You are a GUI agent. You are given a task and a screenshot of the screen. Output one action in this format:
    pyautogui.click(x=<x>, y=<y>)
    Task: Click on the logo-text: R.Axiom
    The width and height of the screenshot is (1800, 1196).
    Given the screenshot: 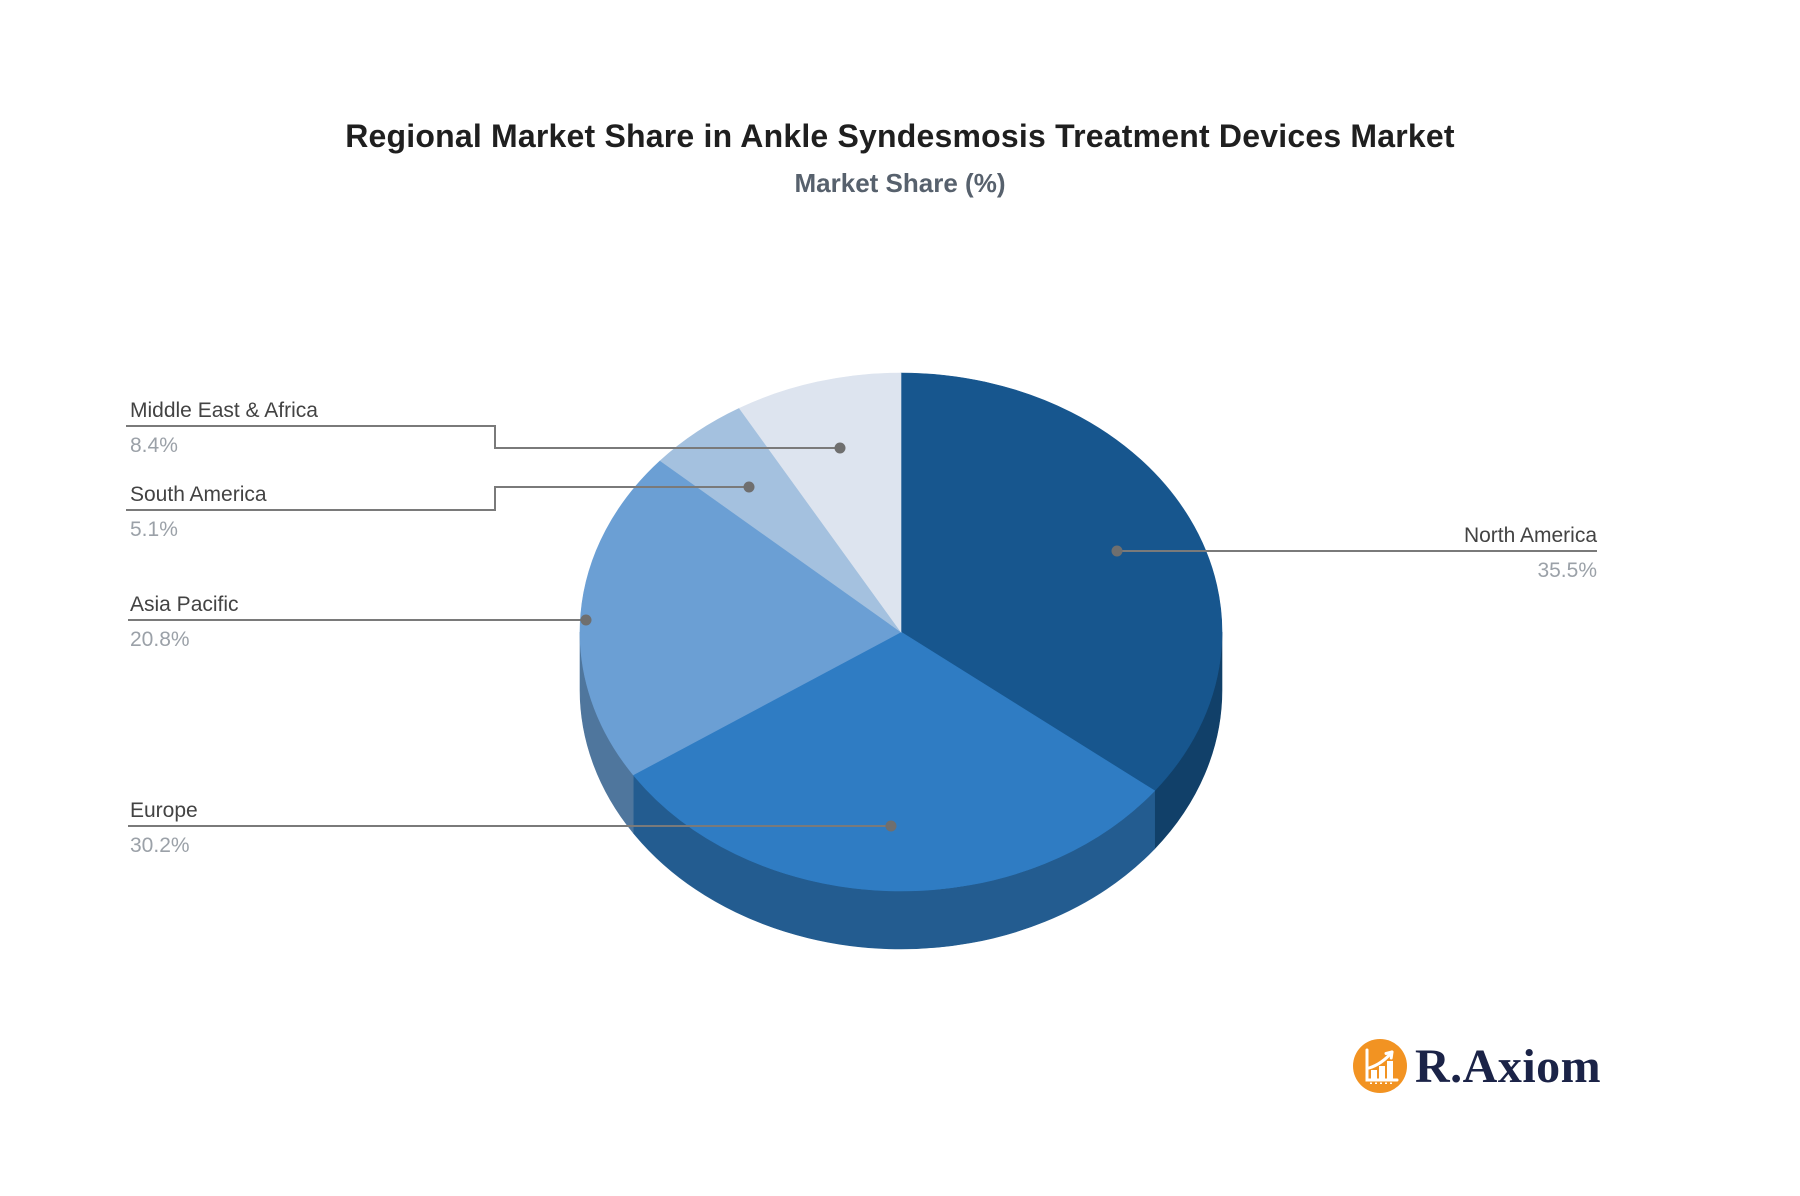 What is the action you would take?
    pyautogui.click(x=1508, y=1066)
    